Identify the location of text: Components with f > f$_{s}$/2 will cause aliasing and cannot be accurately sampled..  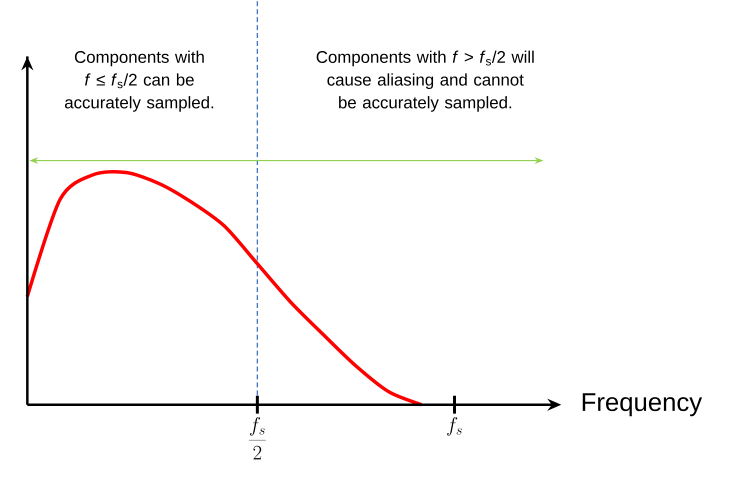
(425, 81).